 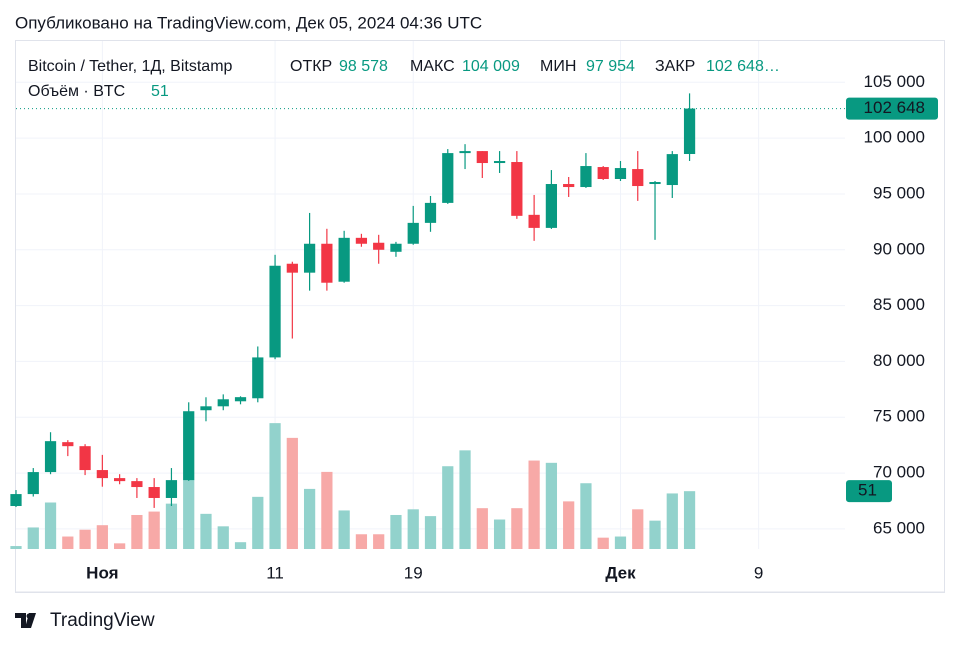 What do you see at coordinates (899, 360) in the screenshot?
I see `y-tick-label: 80 000` at bounding box center [899, 360].